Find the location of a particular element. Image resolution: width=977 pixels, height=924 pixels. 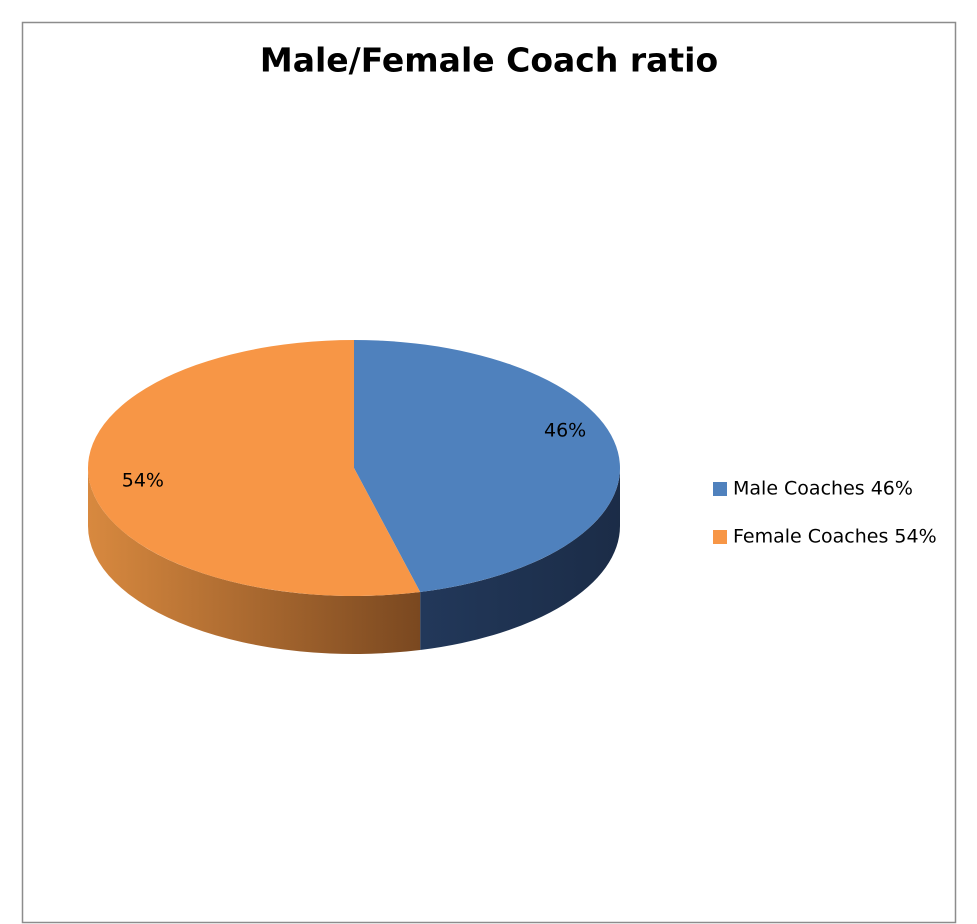

data-label: 54% is located at coordinates (143, 480).